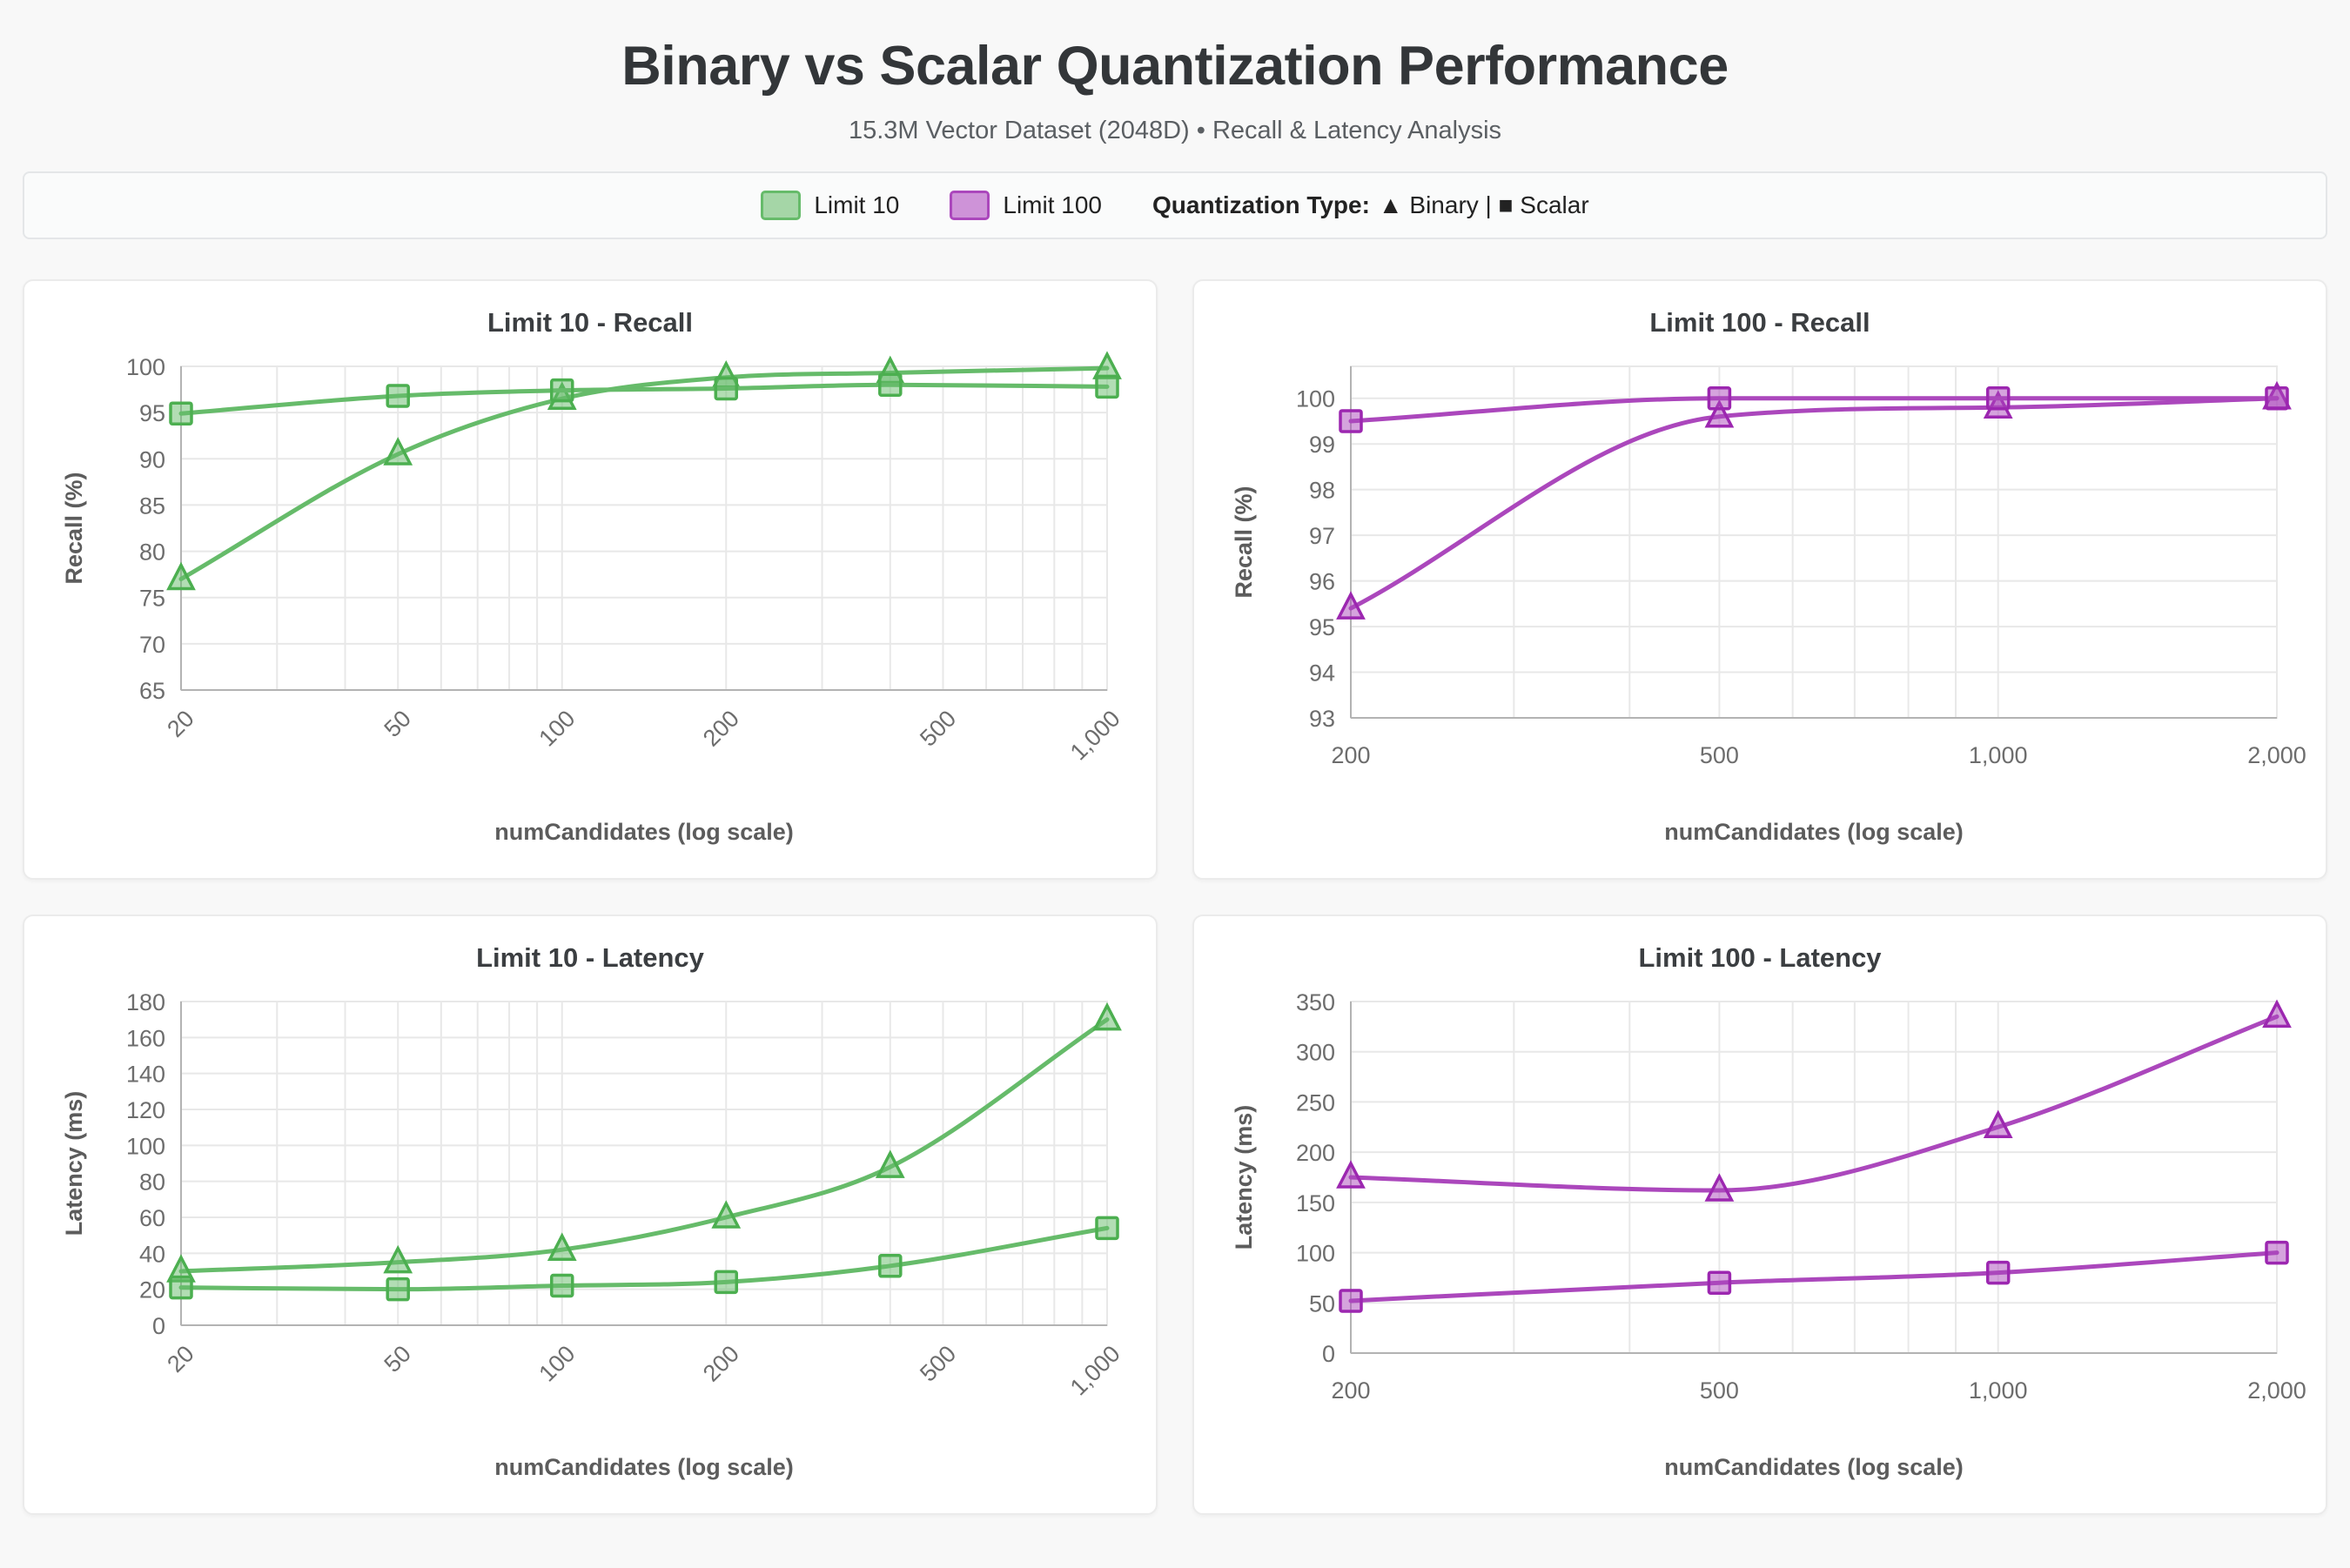 Image resolution: width=2350 pixels, height=1568 pixels. Describe the element at coordinates (146, 1038) in the screenshot. I see `y-tick-label: 160` at that location.